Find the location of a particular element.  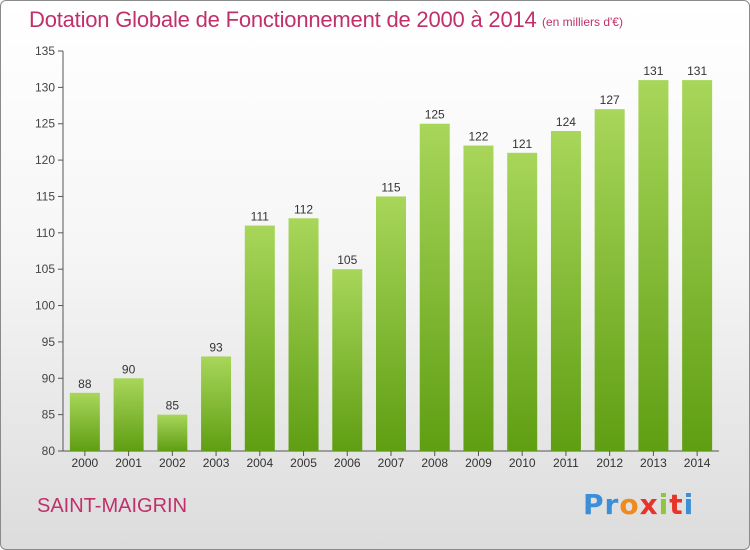

chart-unit: (en milliers d'€) is located at coordinates (582, 22).